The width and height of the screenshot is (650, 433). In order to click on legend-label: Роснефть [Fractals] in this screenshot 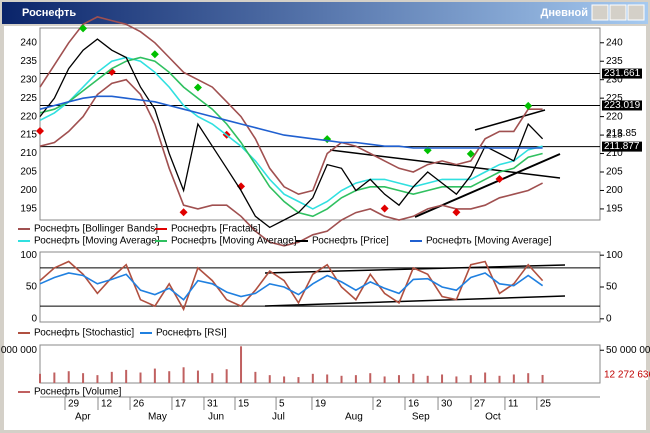, I will do `click(216, 229)`.